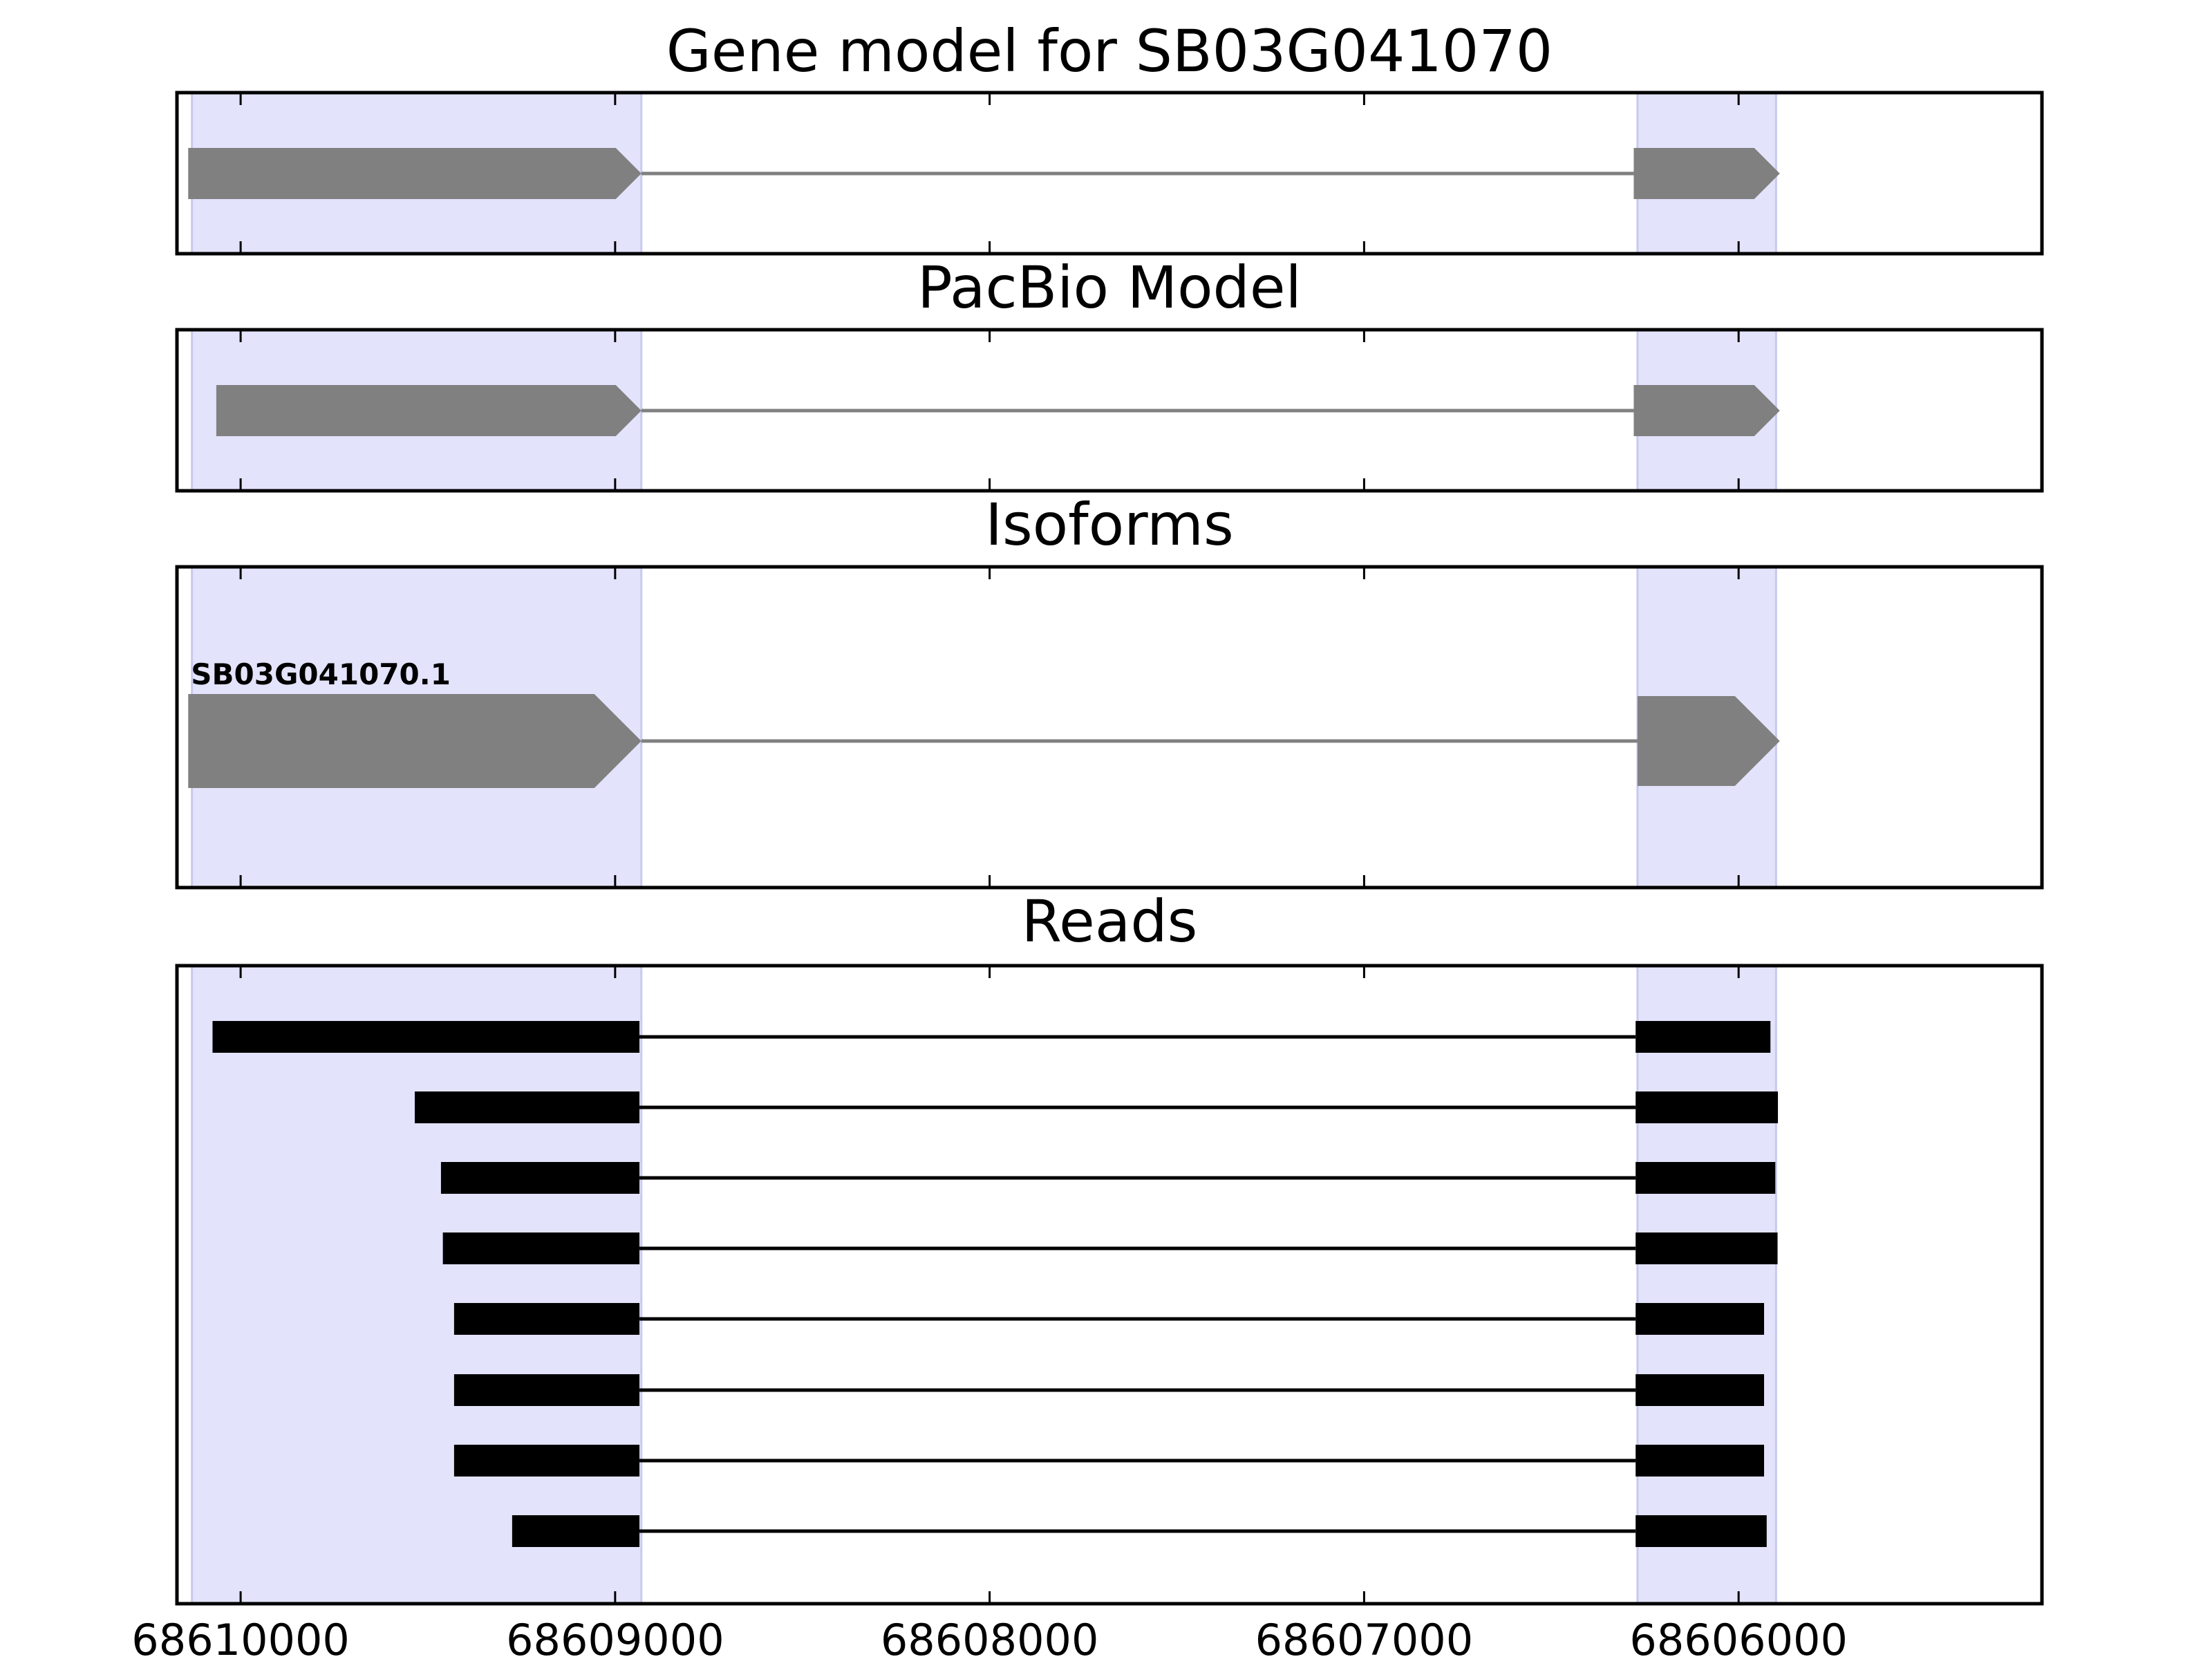  What do you see at coordinates (321, 674) in the screenshot?
I see `isoform-label: SB03G041070.1` at bounding box center [321, 674].